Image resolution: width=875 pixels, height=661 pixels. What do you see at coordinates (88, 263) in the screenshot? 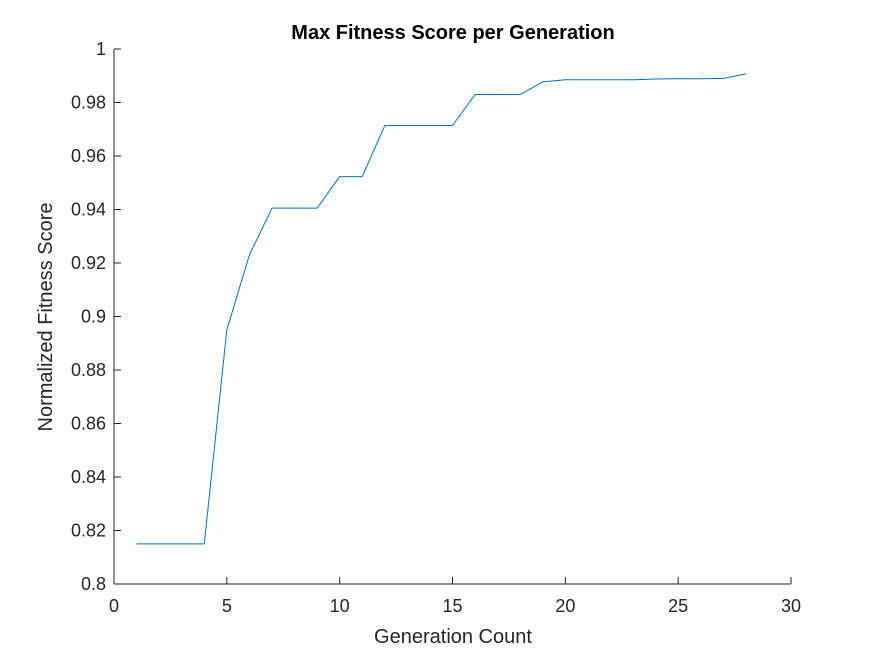
I see `y-tick-label: 0.92` at bounding box center [88, 263].